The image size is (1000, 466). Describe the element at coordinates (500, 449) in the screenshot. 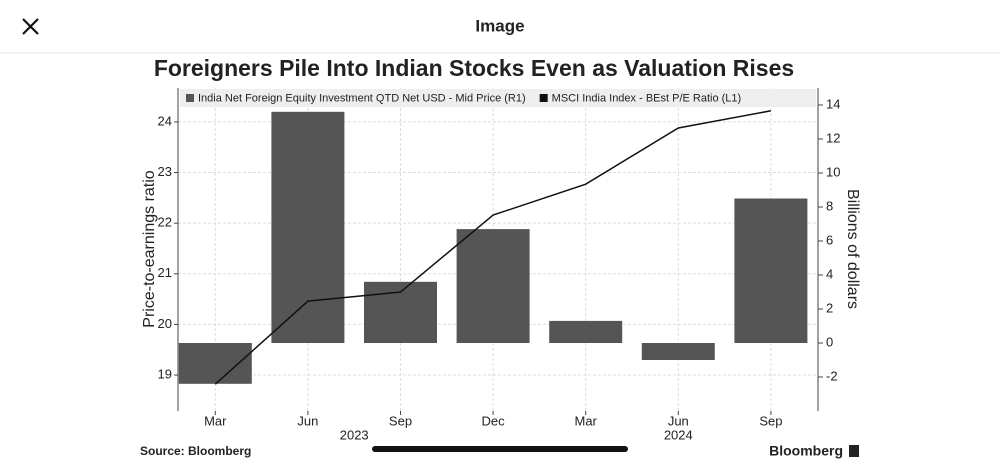

I see `home-indicator` at that location.